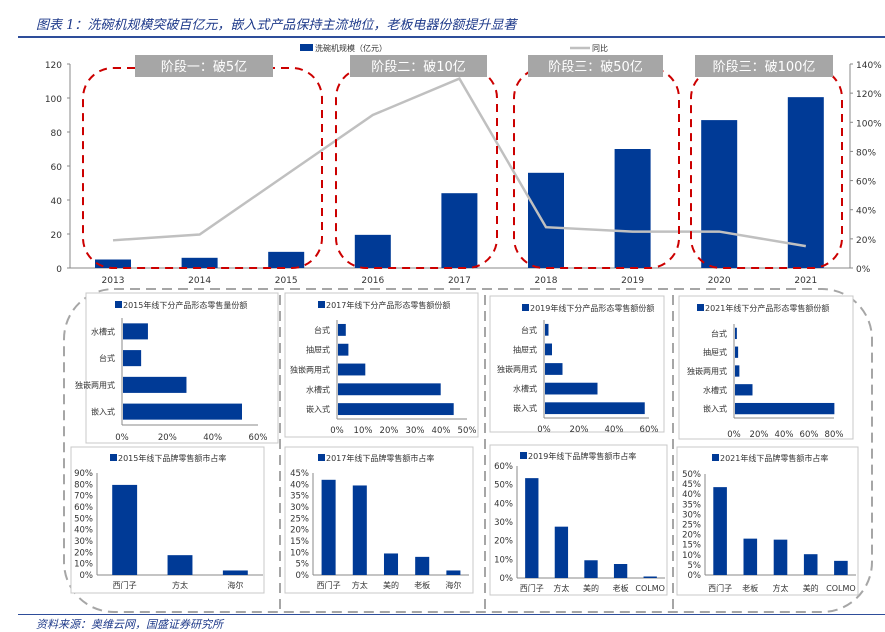 This screenshot has width=885, height=632. What do you see at coordinates (258, 438) in the screenshot?
I see `x-tick-label: 60%` at bounding box center [258, 438].